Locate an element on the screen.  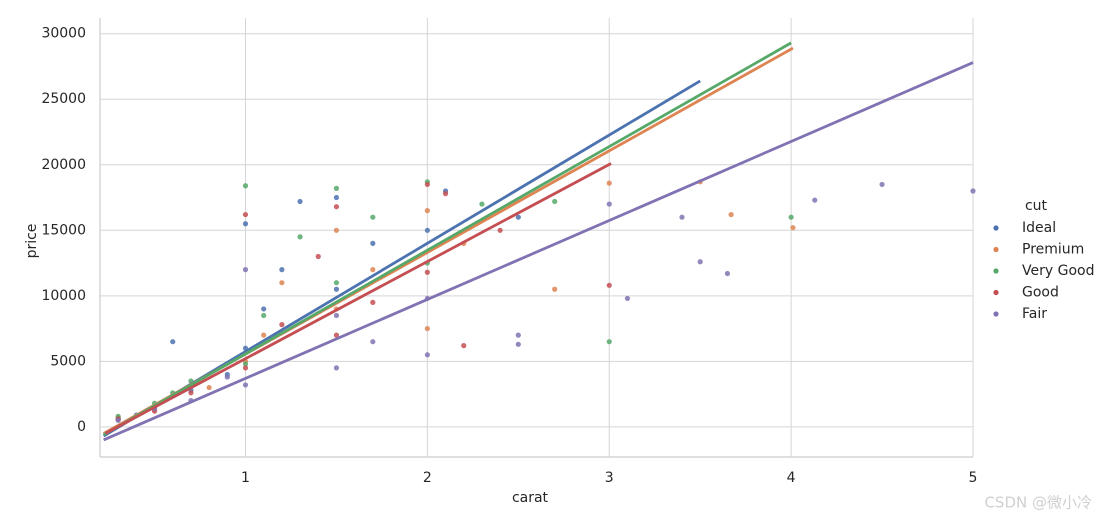
x-tick-label: 3 is located at coordinates (609, 478).